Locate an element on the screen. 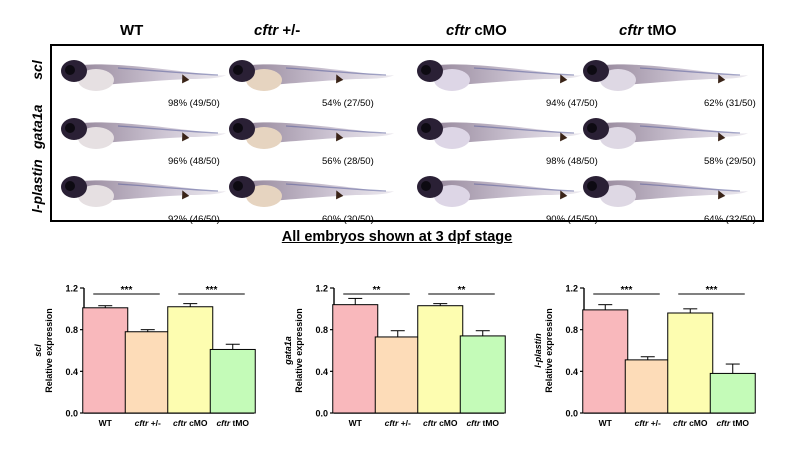  percentage-label: 98% (48/50) is located at coordinates (572, 161).